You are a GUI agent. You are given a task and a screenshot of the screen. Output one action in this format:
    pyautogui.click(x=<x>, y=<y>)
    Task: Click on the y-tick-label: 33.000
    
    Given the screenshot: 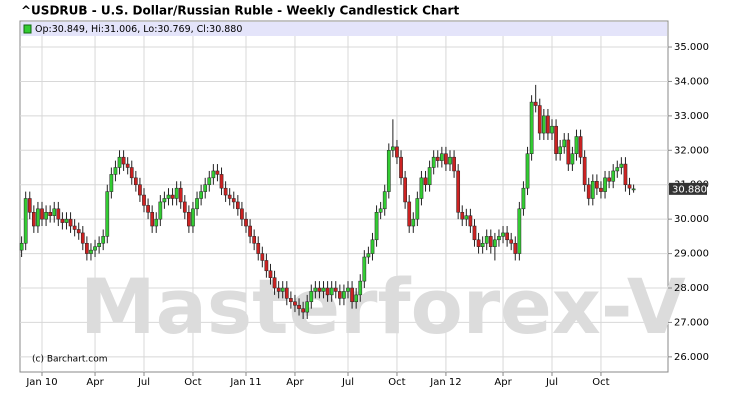 What is the action you would take?
    pyautogui.click(x=691, y=116)
    